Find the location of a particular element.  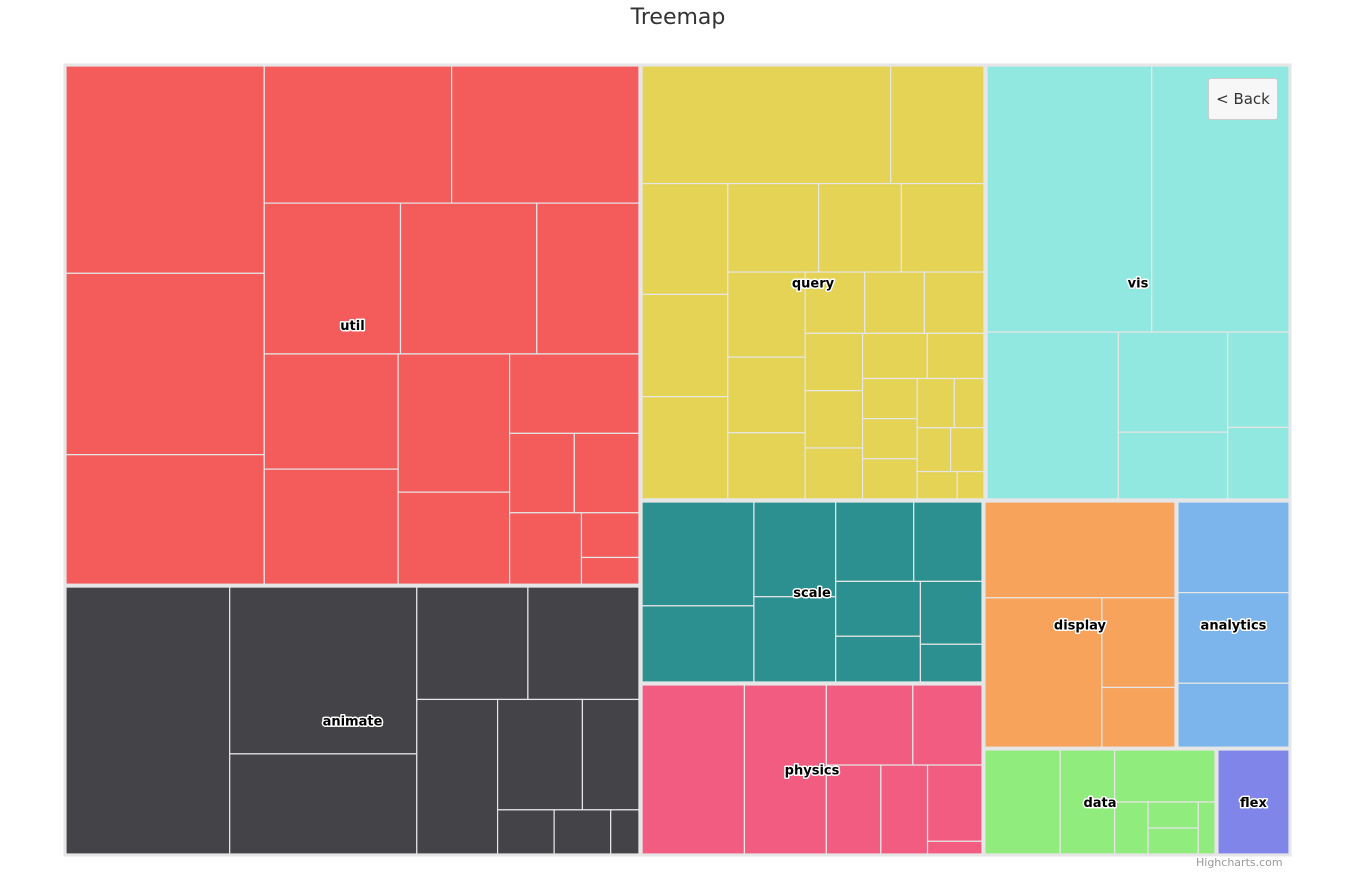

credits-link: Highcharts.com is located at coordinates (1239, 862).